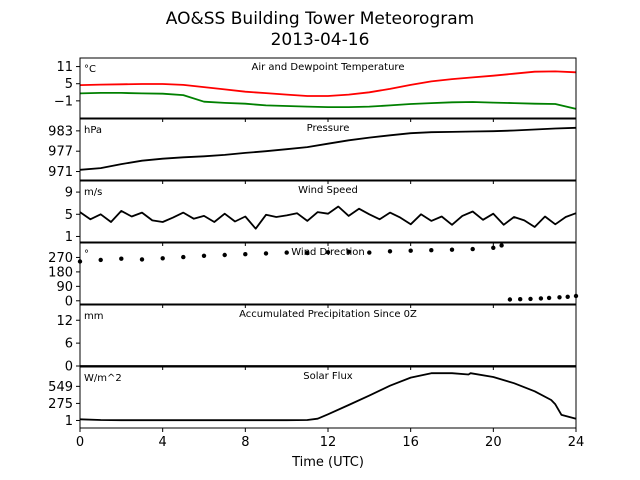  I want to click on xtick-label-2: 4, so click(163, 442).